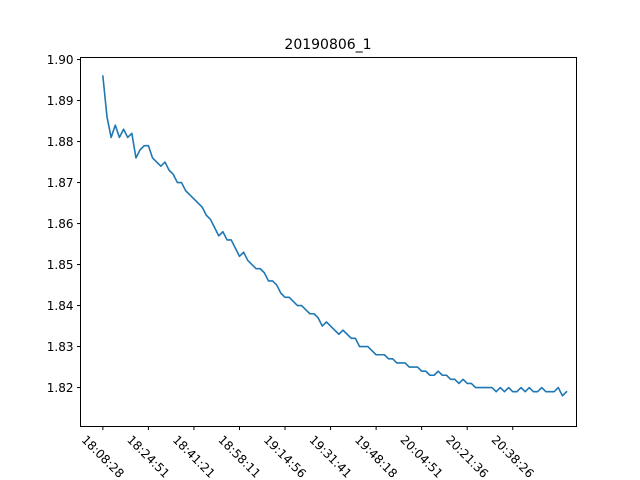  What do you see at coordinates (422, 456) in the screenshot?
I see `x-tick-label: 20:04:51` at bounding box center [422, 456].